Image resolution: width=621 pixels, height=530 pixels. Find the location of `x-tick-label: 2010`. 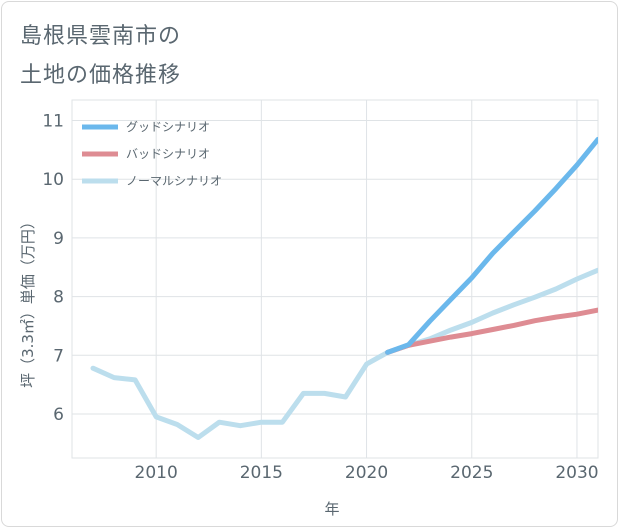

x-tick-label: 2010 is located at coordinates (156, 473).